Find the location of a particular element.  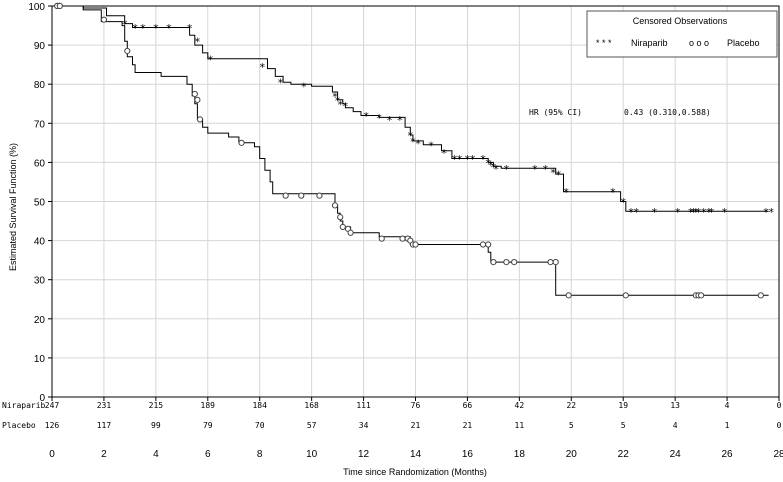

hr-label: HR (95% CI) is located at coordinates (555, 112).